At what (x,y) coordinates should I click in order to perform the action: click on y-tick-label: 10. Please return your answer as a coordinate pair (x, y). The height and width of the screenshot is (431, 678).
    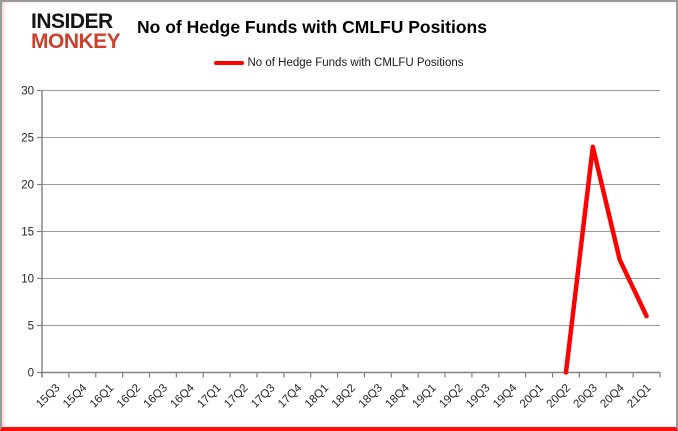
    Looking at the image, I should click on (27, 280).